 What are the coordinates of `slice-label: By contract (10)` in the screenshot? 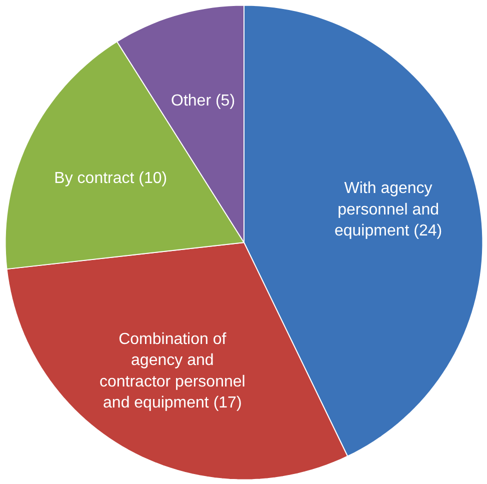 It's located at (111, 179).